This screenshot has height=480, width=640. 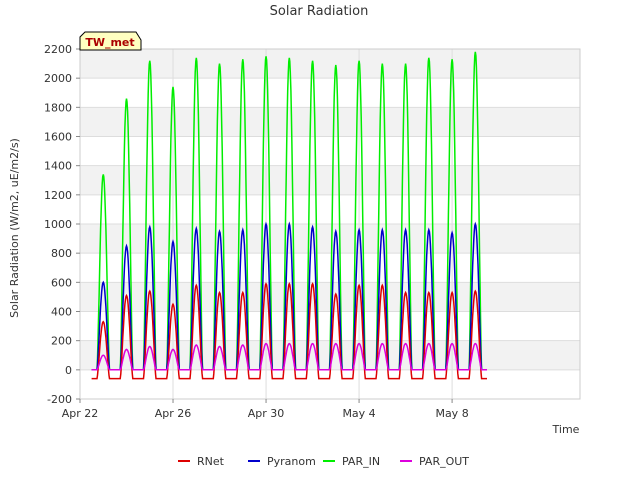 What do you see at coordinates (58, 107) in the screenshot?
I see `y-tick-label: 1800` at bounding box center [58, 107].